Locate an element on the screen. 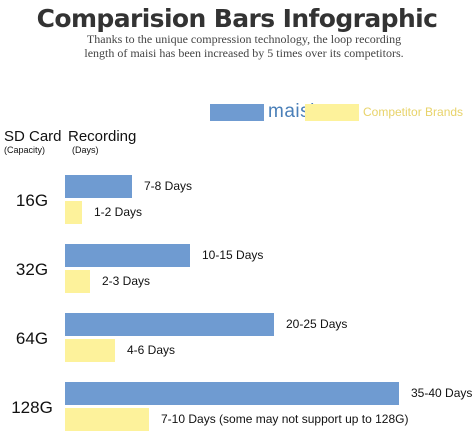  data-label-maisi: 10-15 Days is located at coordinates (233, 255).